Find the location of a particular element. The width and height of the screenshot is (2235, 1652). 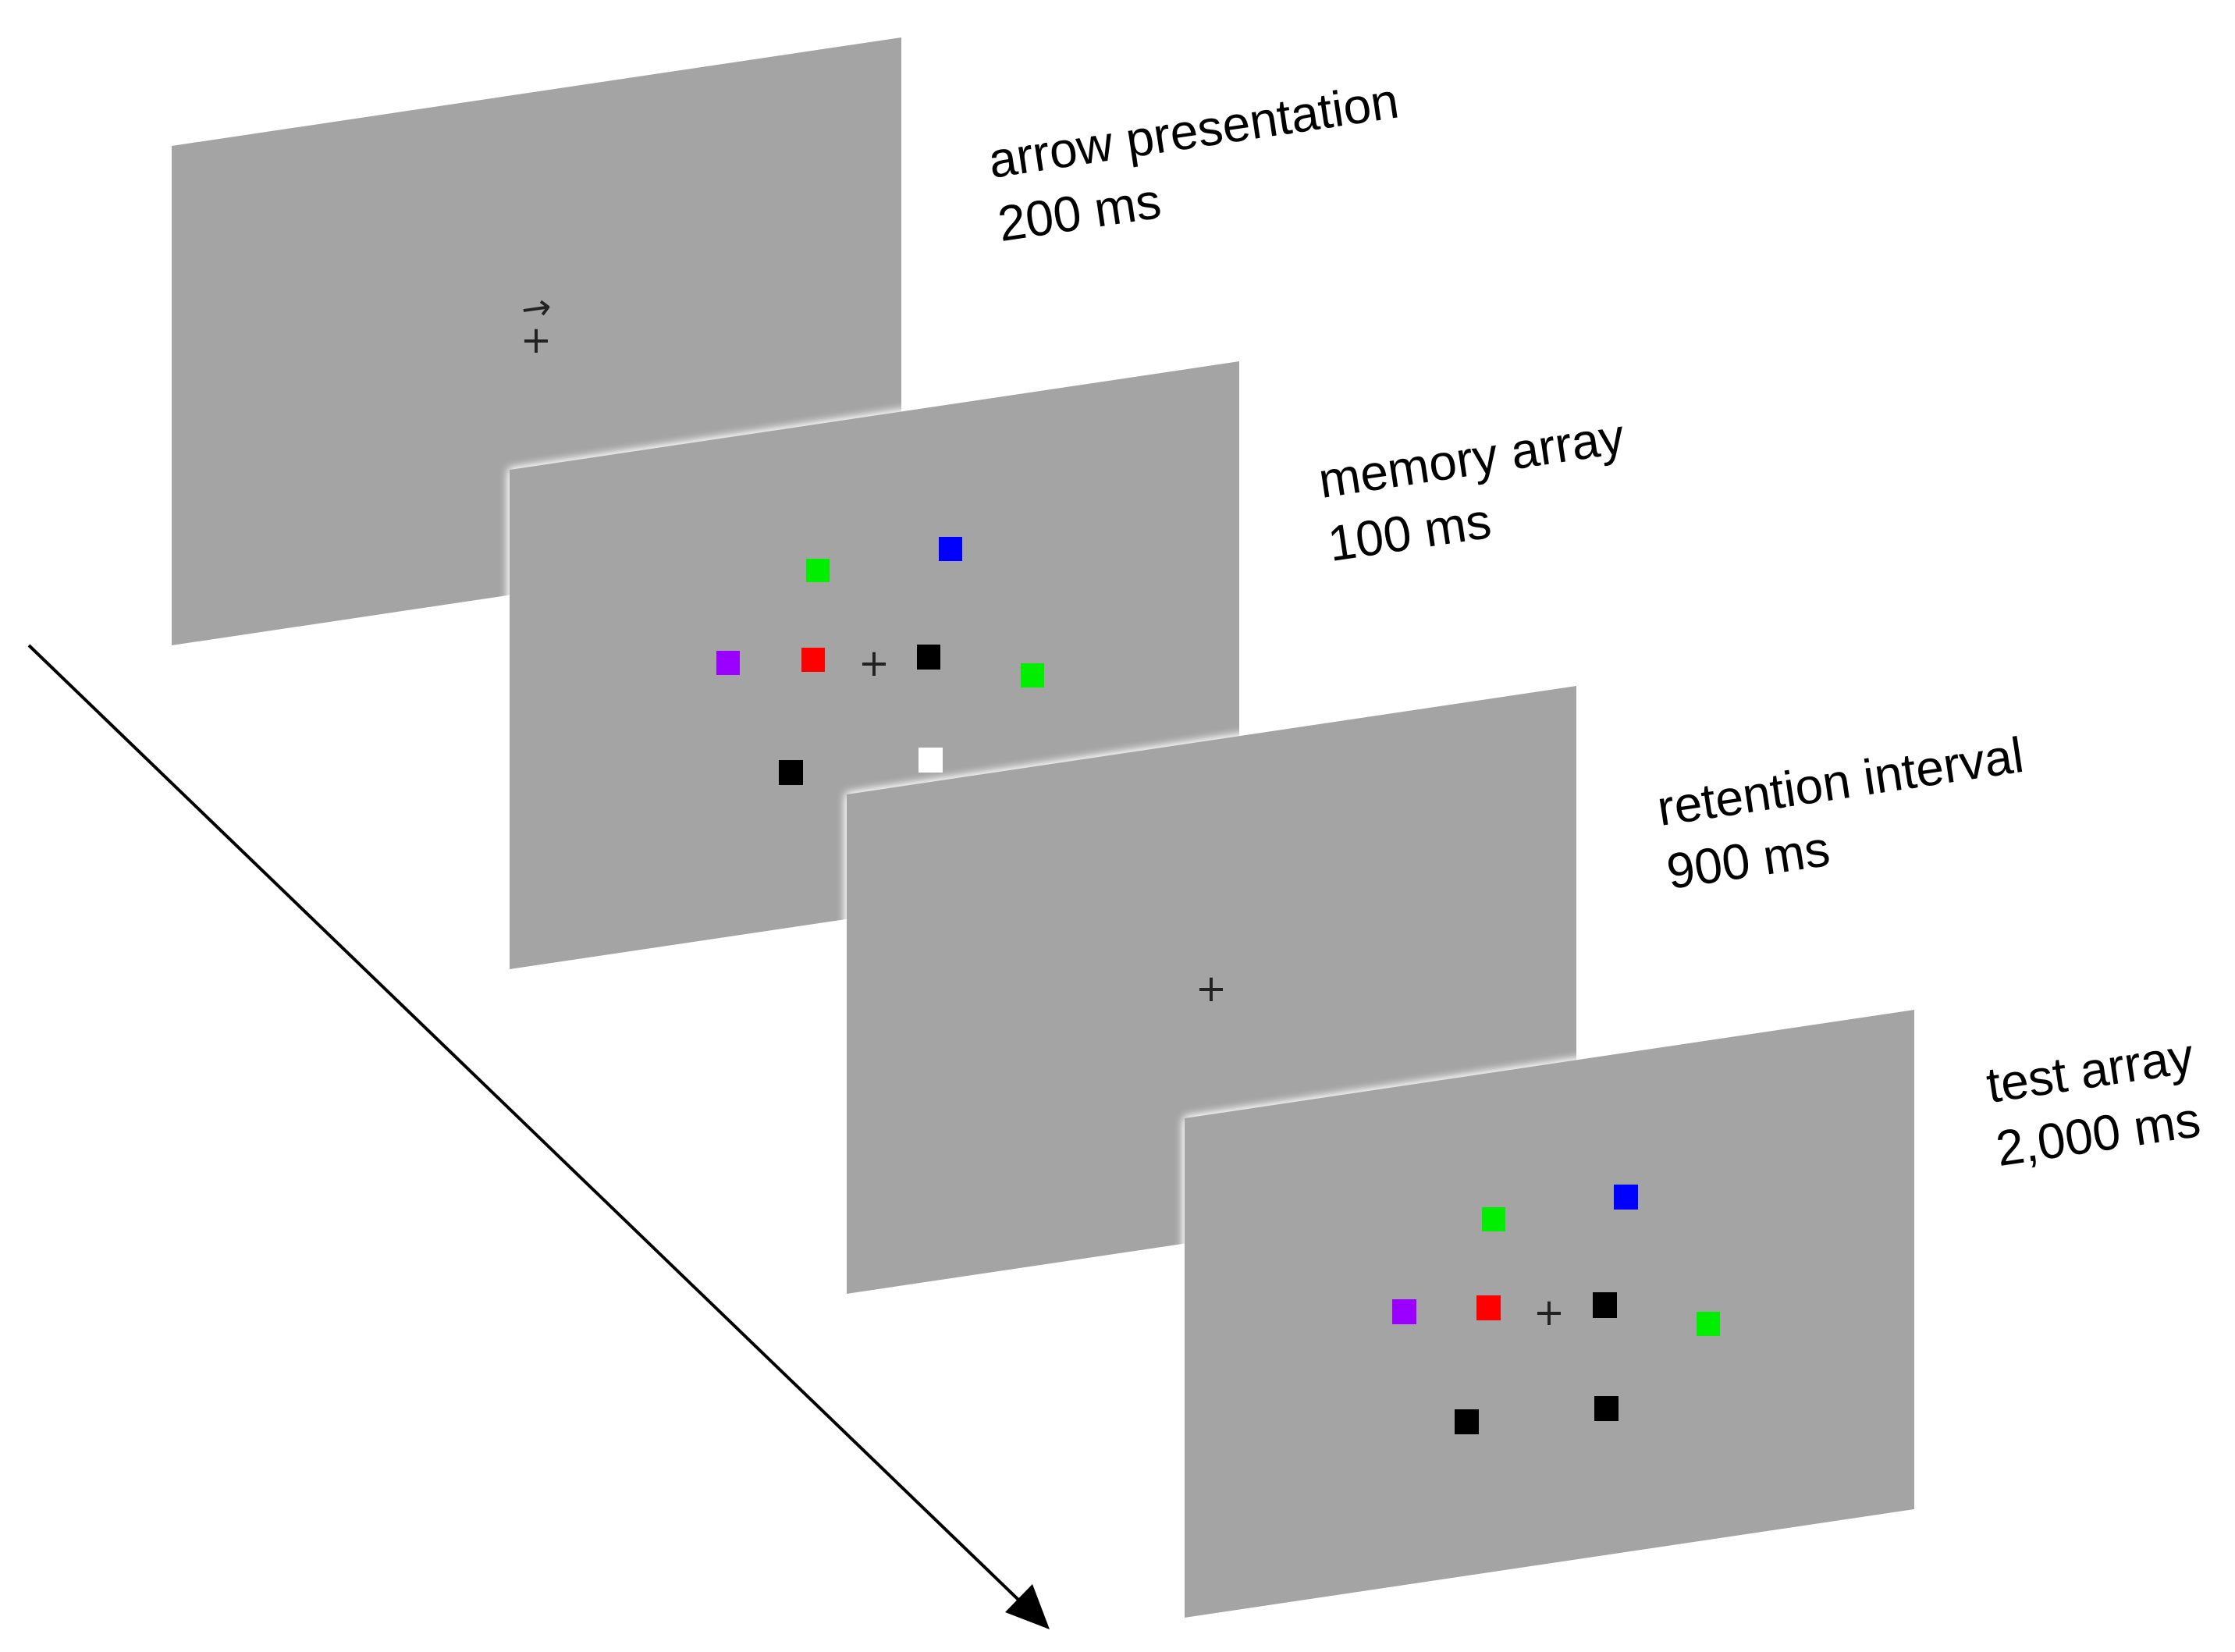

screen-panel is located at coordinates (1549, 1314).